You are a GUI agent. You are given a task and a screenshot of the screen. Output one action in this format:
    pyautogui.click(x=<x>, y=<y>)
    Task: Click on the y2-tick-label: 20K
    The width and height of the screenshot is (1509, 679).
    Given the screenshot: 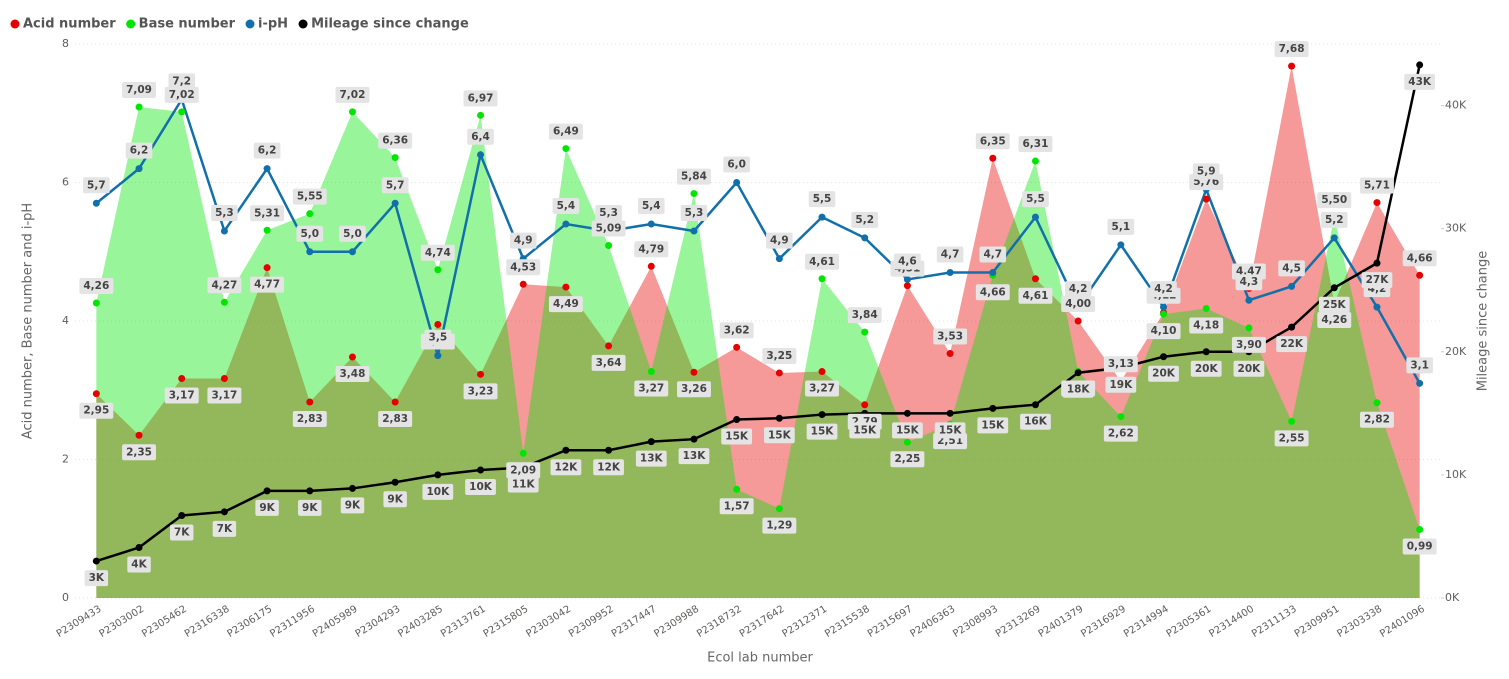 What is the action you would take?
    pyautogui.click(x=1456, y=351)
    